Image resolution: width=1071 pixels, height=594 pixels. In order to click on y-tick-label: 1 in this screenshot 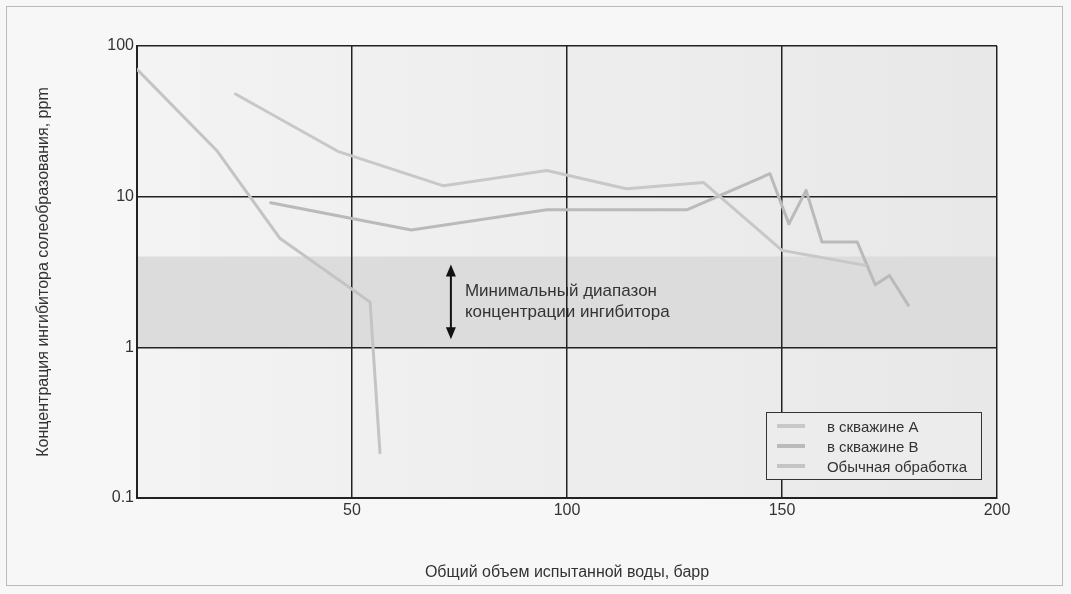, I will do `click(130, 346)`.